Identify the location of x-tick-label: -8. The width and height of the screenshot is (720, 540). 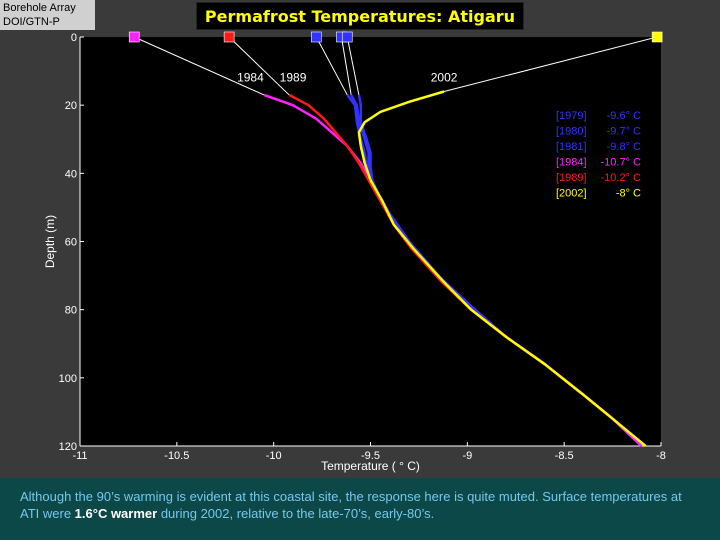
(661, 456).